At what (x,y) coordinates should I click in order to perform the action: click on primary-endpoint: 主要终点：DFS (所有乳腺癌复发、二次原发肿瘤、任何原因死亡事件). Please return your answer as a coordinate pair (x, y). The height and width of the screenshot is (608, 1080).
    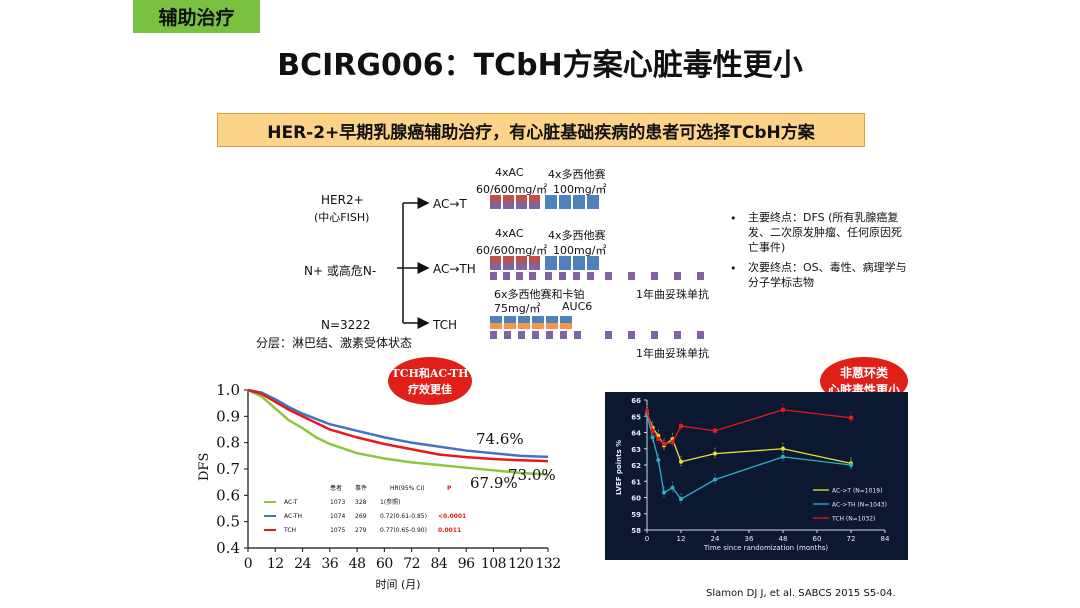
    Looking at the image, I should click on (825, 232).